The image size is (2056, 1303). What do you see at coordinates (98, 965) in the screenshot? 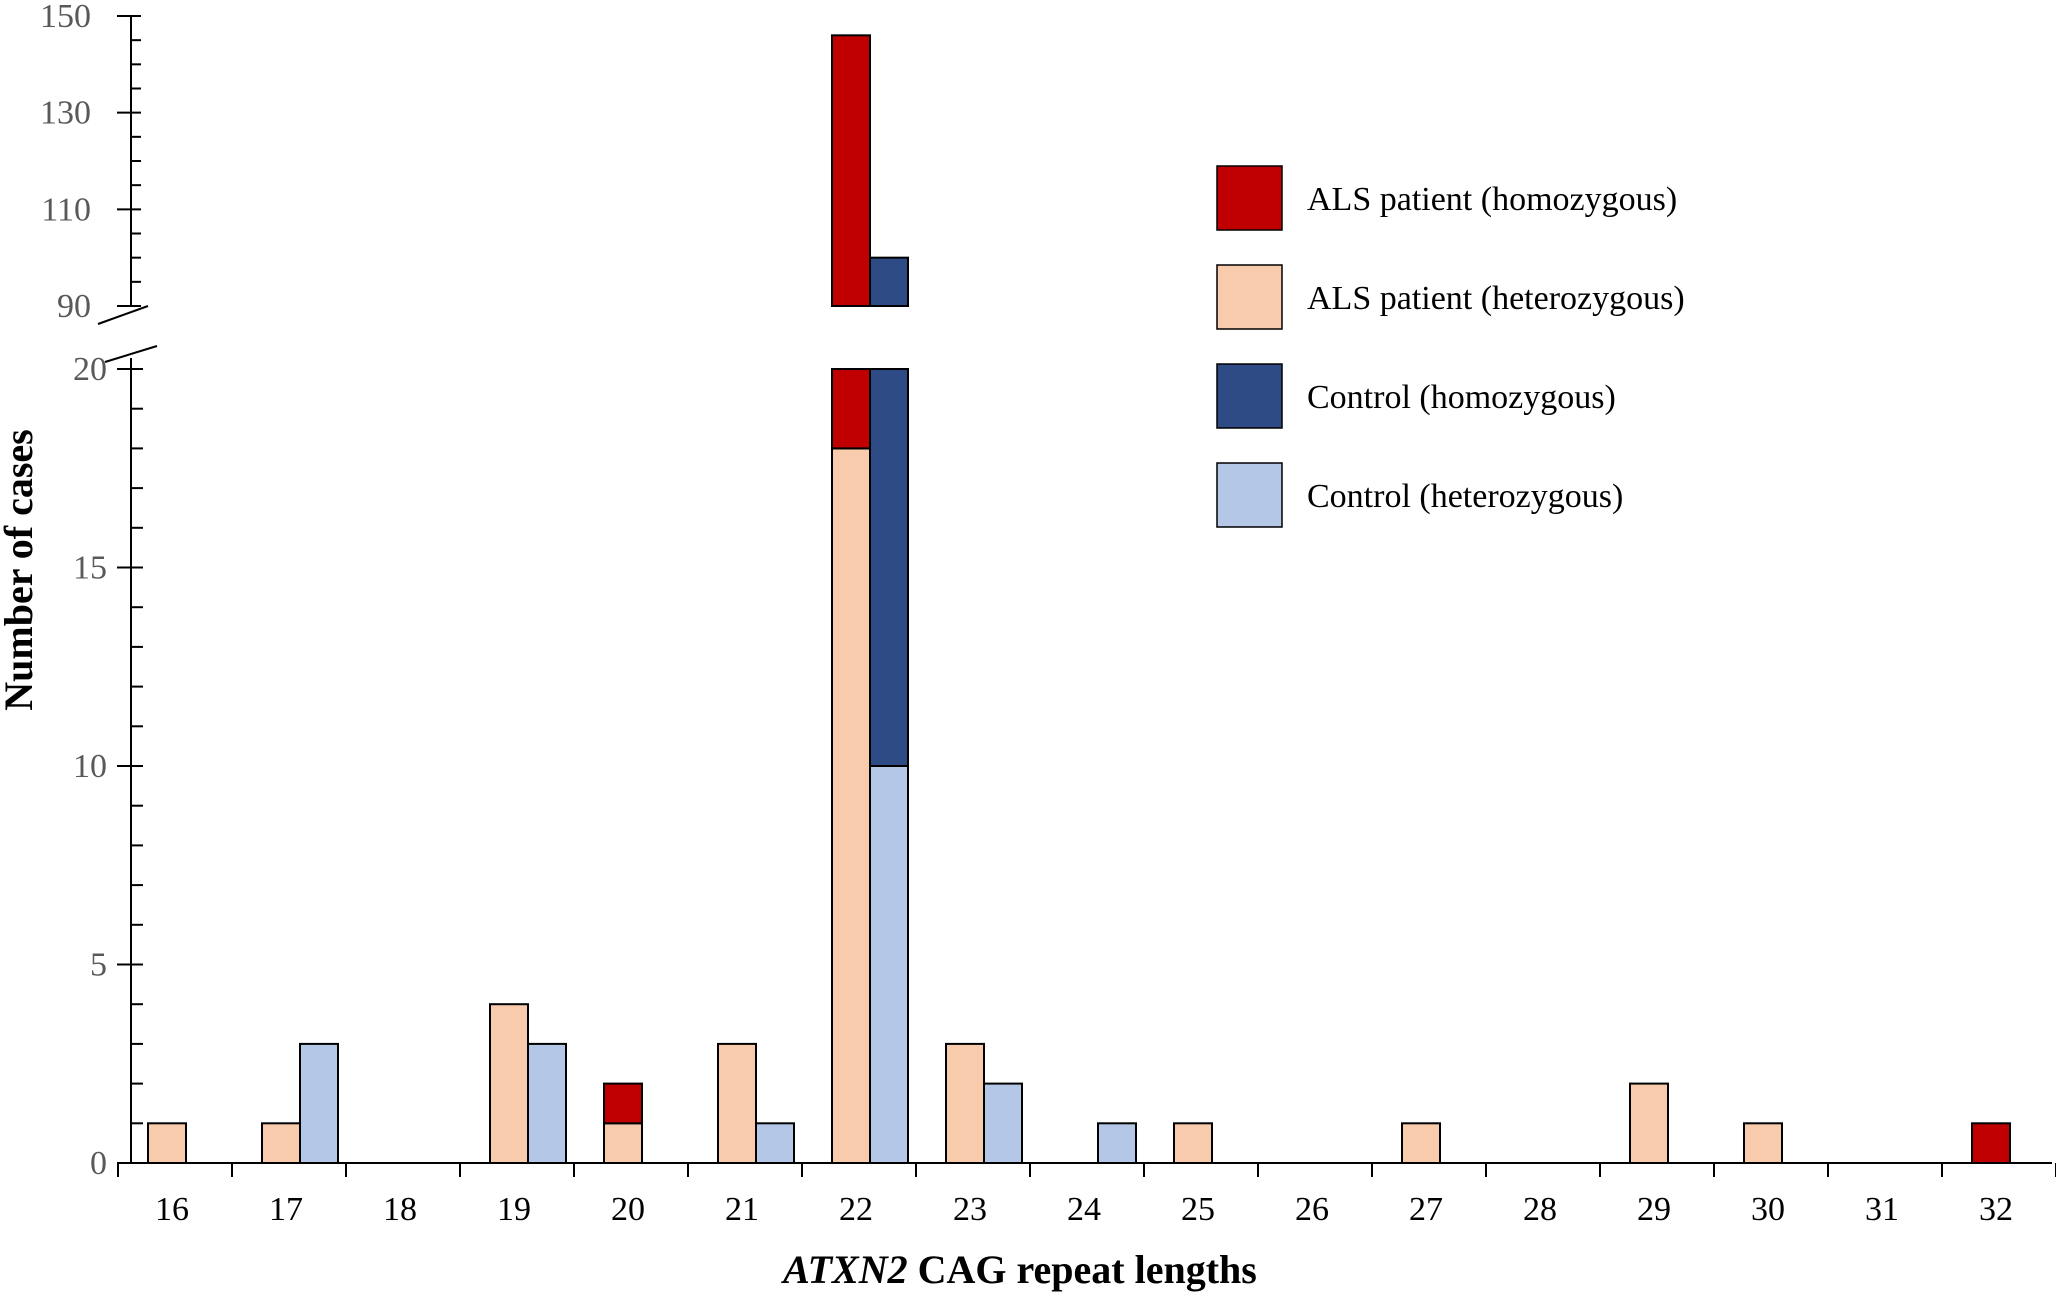
I see `y-tick-label: 5` at bounding box center [98, 965].